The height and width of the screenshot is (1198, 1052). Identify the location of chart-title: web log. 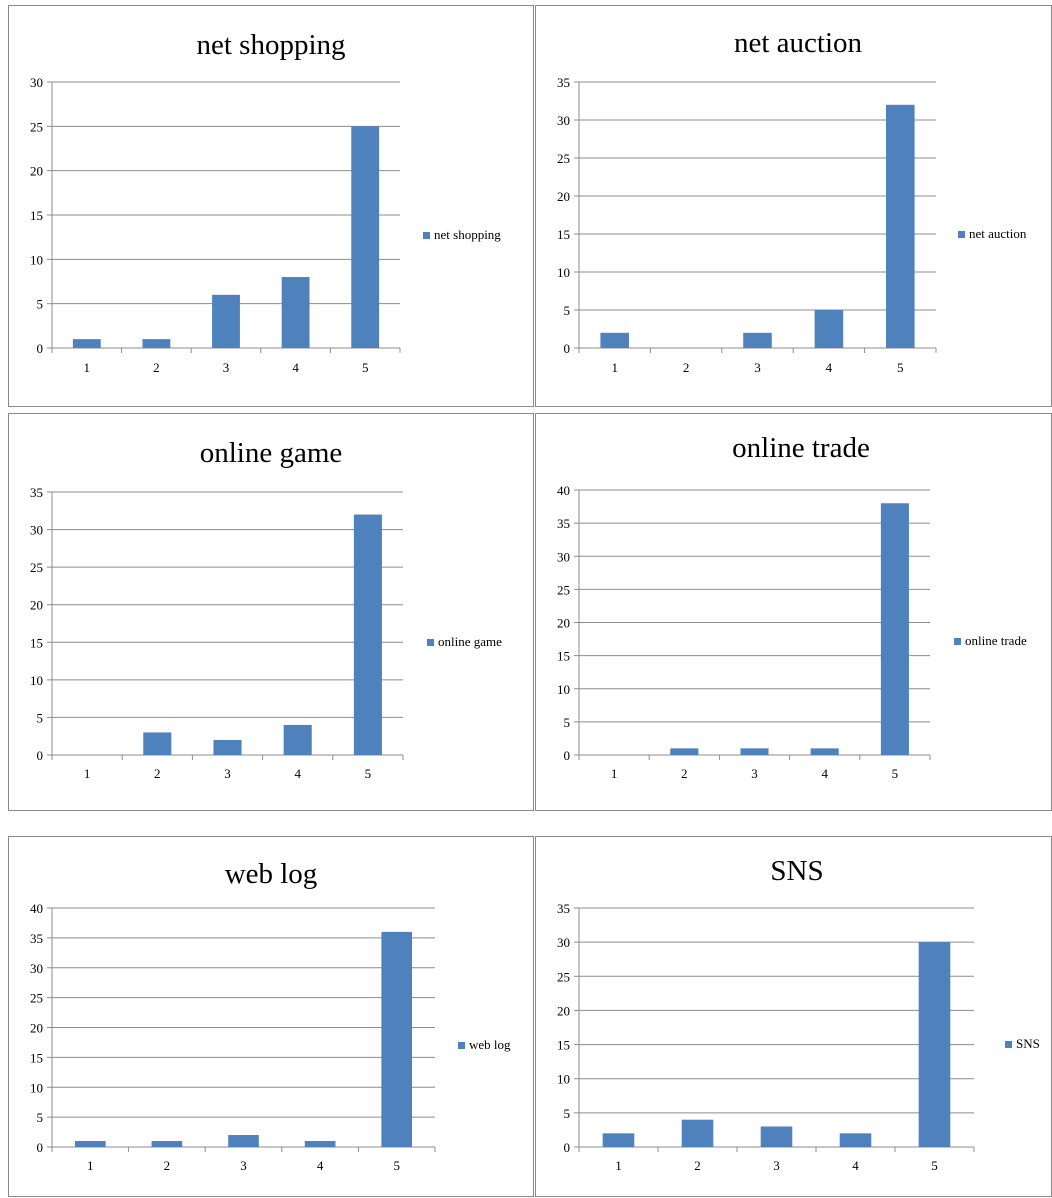
(271, 874).